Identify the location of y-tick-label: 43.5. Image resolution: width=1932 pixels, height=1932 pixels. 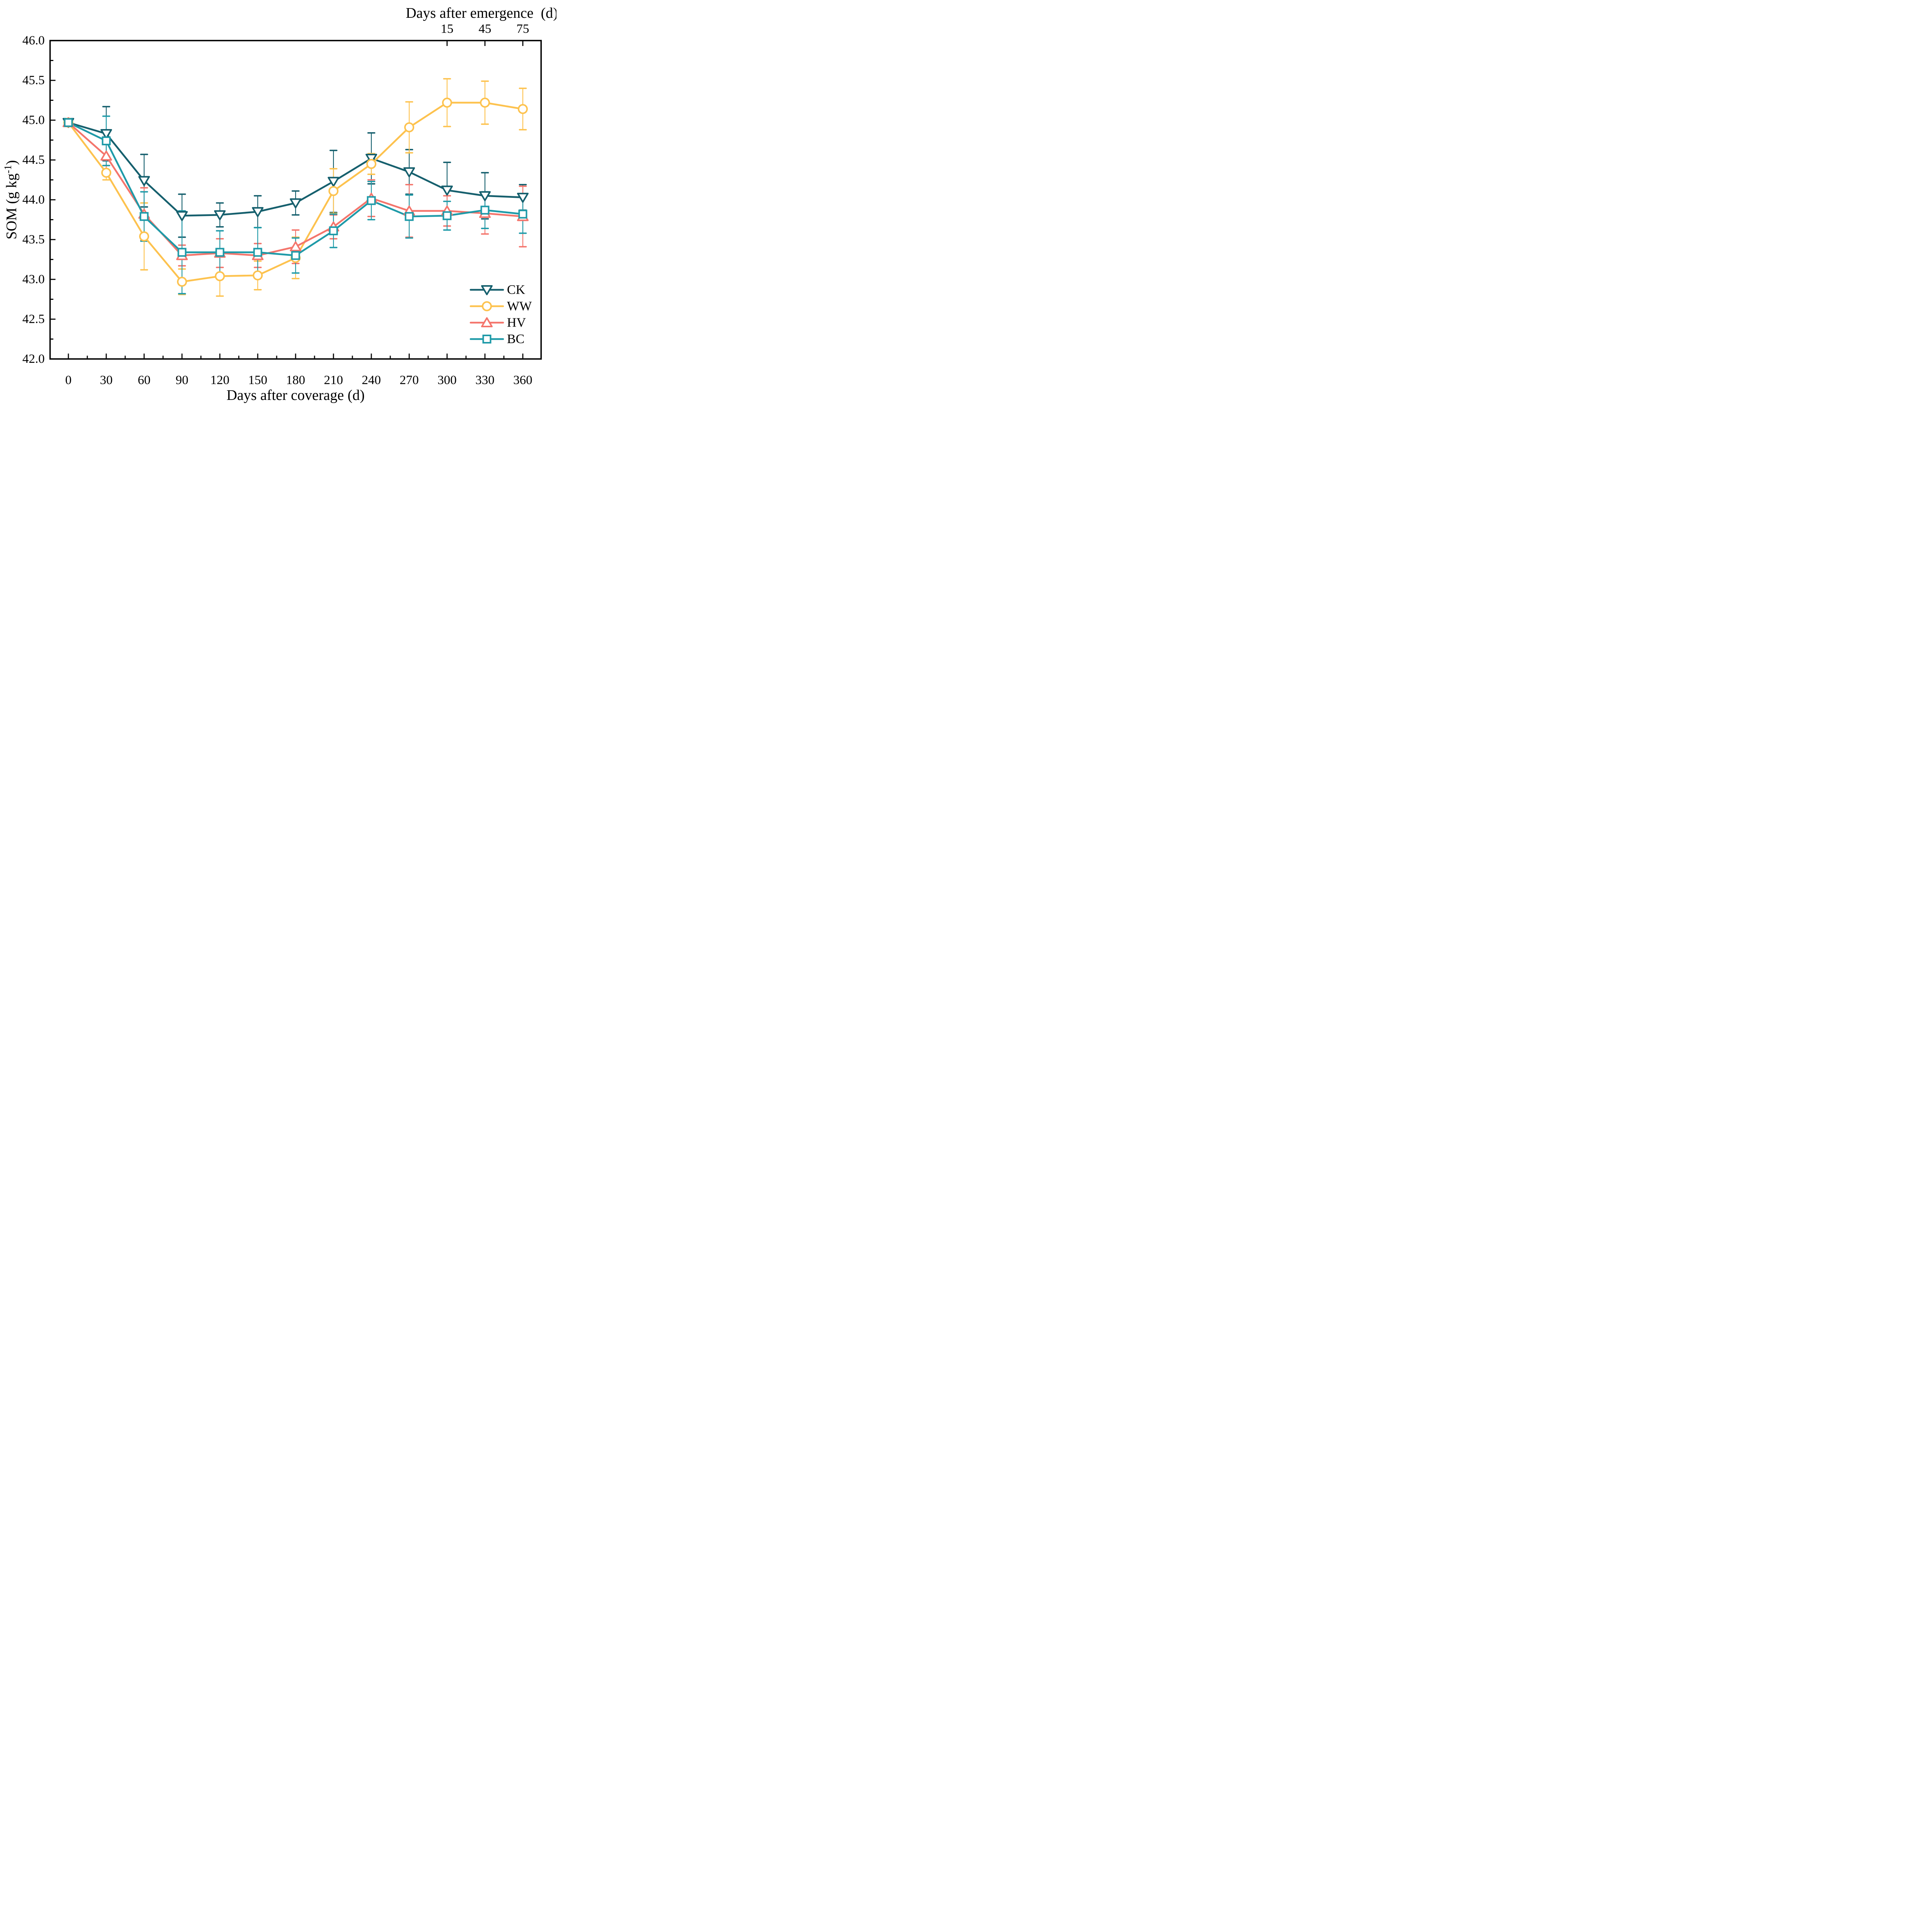
(33, 240).